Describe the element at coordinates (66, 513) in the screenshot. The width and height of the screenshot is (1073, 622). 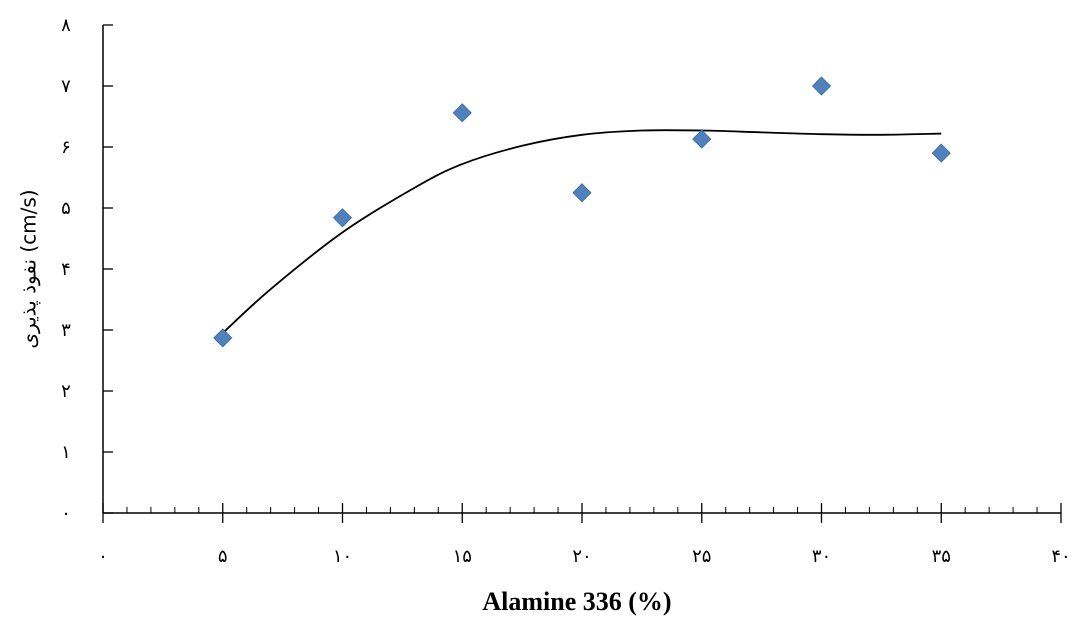
I see `y-tick-label: ۰` at that location.